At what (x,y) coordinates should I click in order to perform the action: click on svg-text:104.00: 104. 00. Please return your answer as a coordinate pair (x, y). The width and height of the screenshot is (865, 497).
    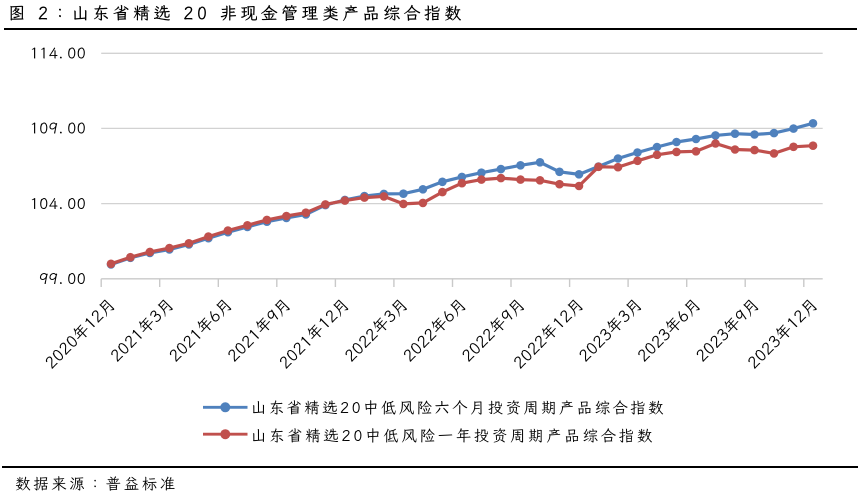
    Looking at the image, I should click on (58, 203).